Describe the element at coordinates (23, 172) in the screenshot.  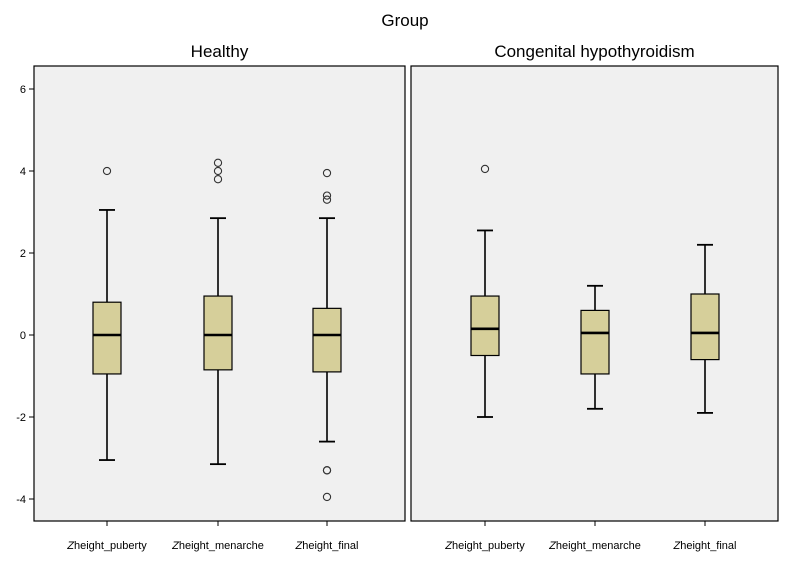
I see `y-tick-label: 4` at that location.